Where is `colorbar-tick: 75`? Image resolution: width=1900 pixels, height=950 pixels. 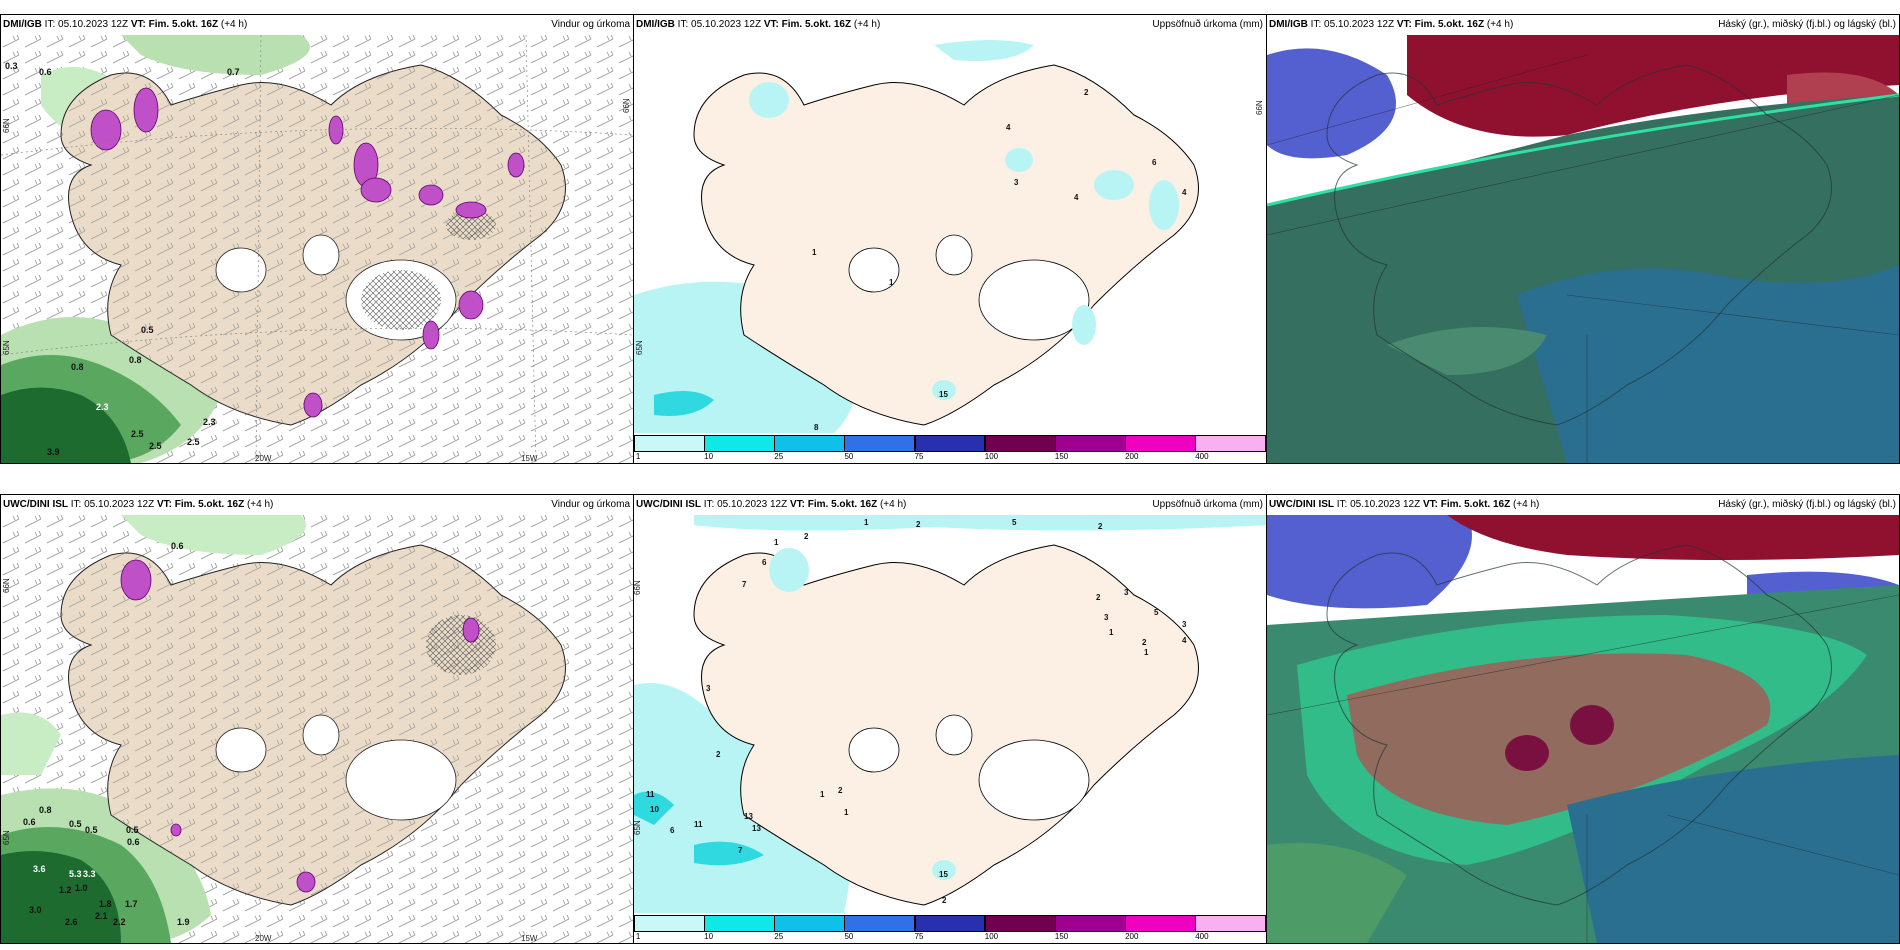 colorbar-tick: 75 is located at coordinates (919, 936).